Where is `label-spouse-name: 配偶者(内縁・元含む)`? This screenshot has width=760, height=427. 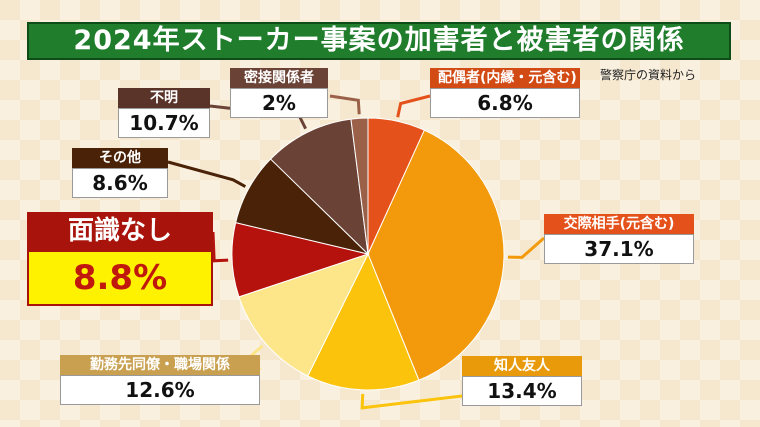
label-spouse-name: 配偶者(内縁・元含む) is located at coordinates (505, 78).